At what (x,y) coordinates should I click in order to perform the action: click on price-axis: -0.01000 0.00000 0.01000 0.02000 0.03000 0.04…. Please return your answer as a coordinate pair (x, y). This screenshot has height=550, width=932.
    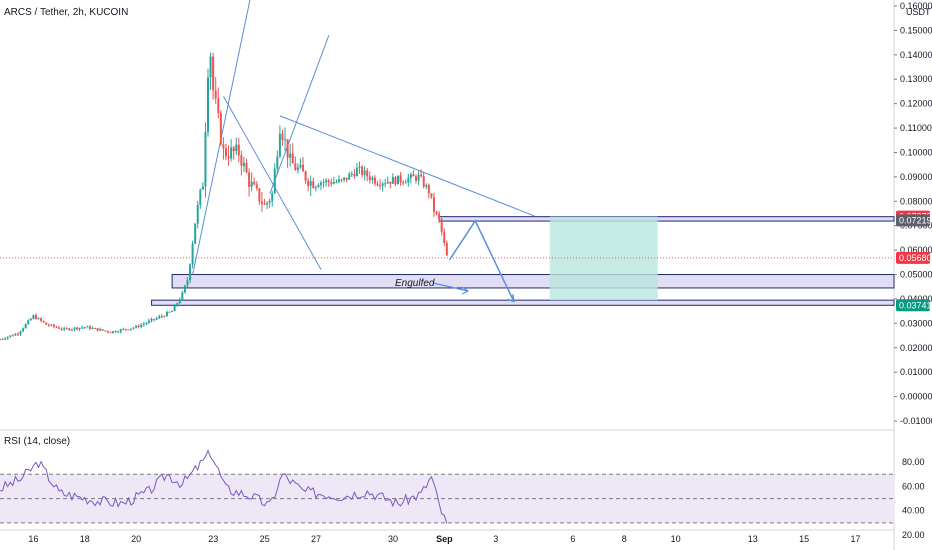
    Looking at the image, I should click on (913, 213).